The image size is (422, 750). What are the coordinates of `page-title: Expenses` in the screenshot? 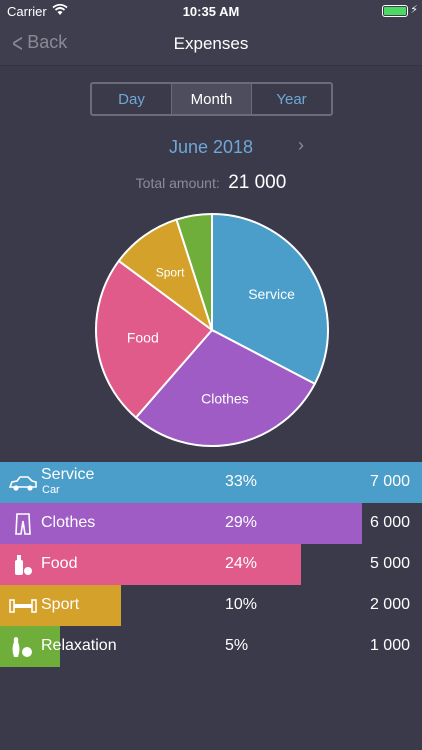 It's located at (211, 43).